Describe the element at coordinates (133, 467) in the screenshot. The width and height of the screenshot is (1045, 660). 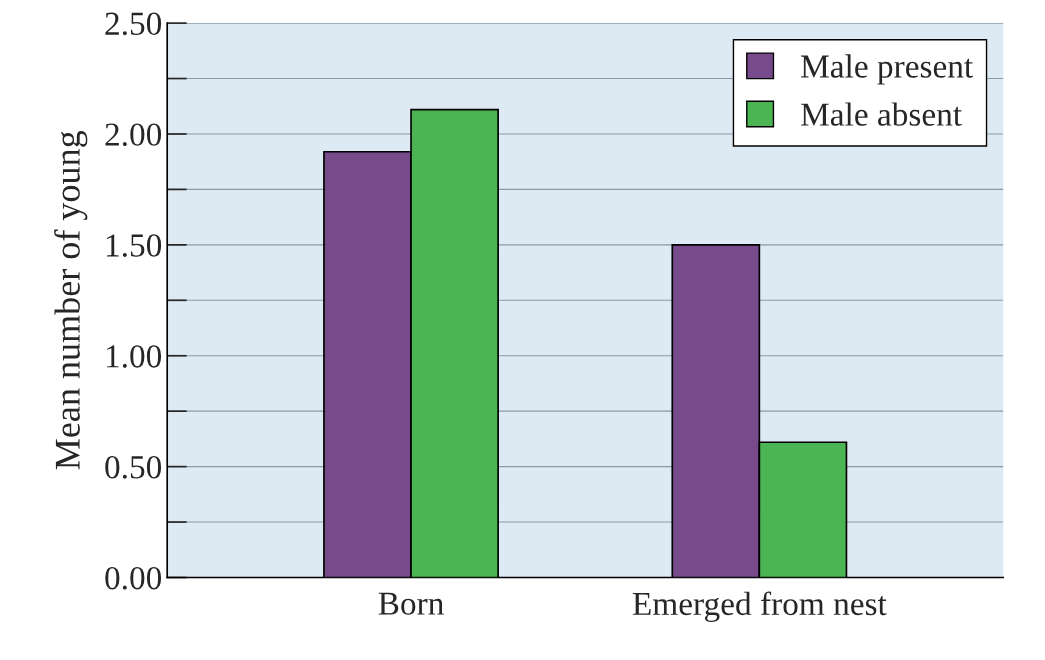
I see `y-tick-label: 0.50` at that location.